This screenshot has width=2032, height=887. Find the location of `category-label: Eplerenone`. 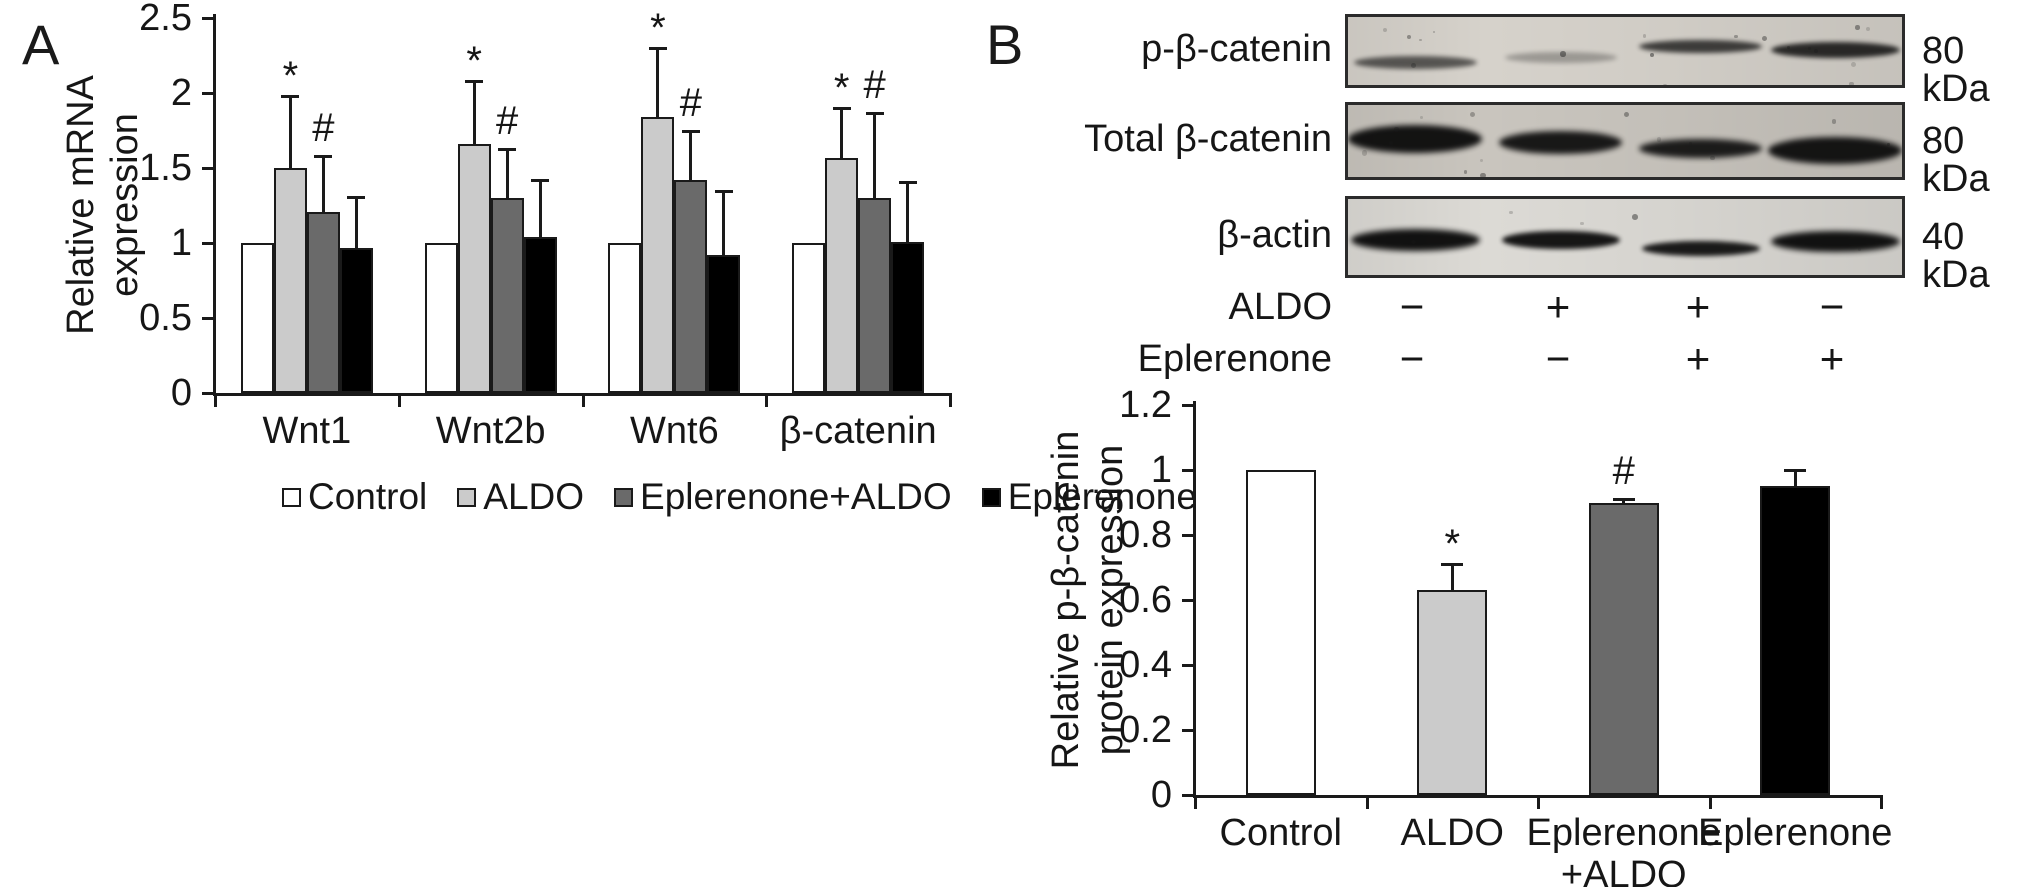

category-label: Eplerenone is located at coordinates (1623, 833).